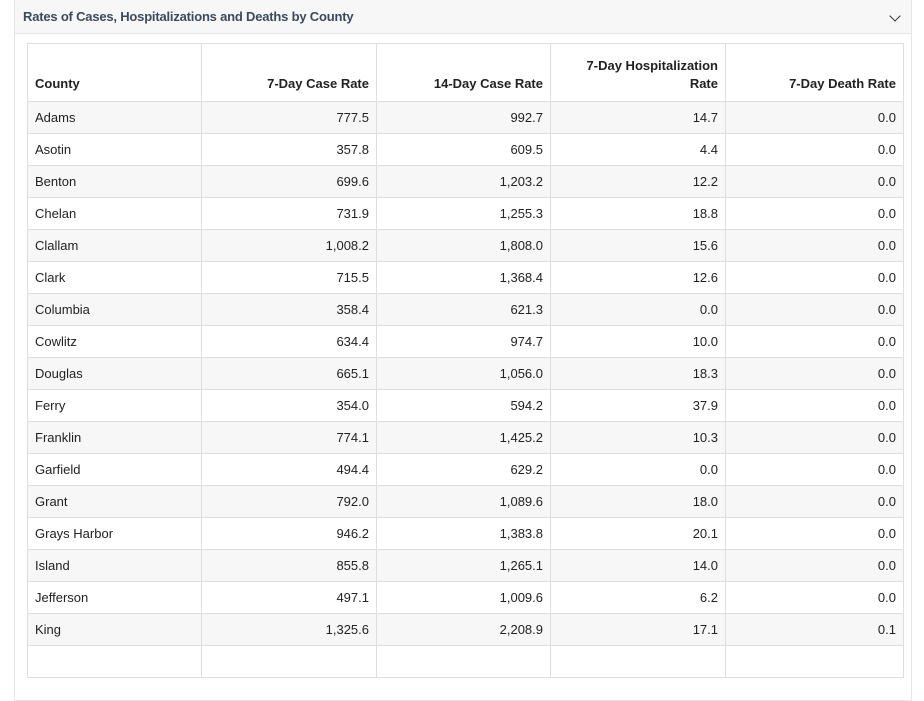 This screenshot has height=701, width=924. Describe the element at coordinates (289, 213) in the screenshot. I see `case-rate-7-day-cell: 731.9` at that location.